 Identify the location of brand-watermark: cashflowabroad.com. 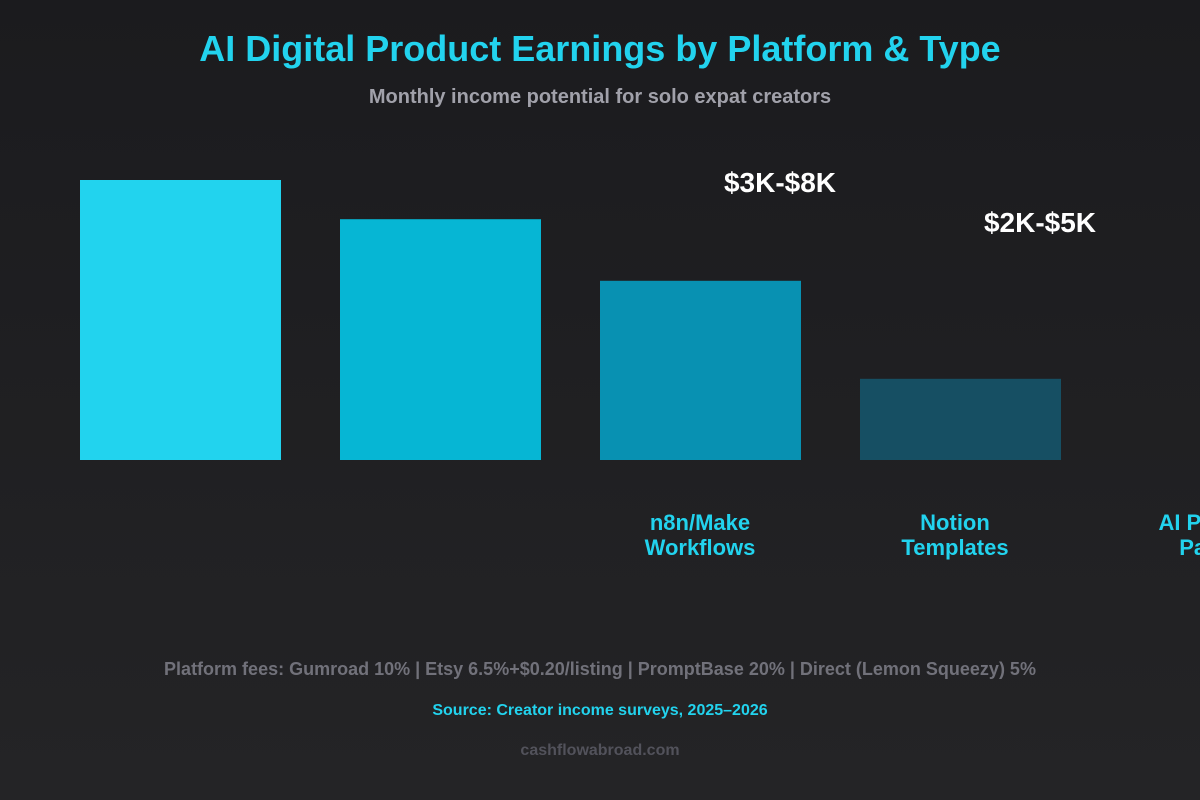
(600, 750).